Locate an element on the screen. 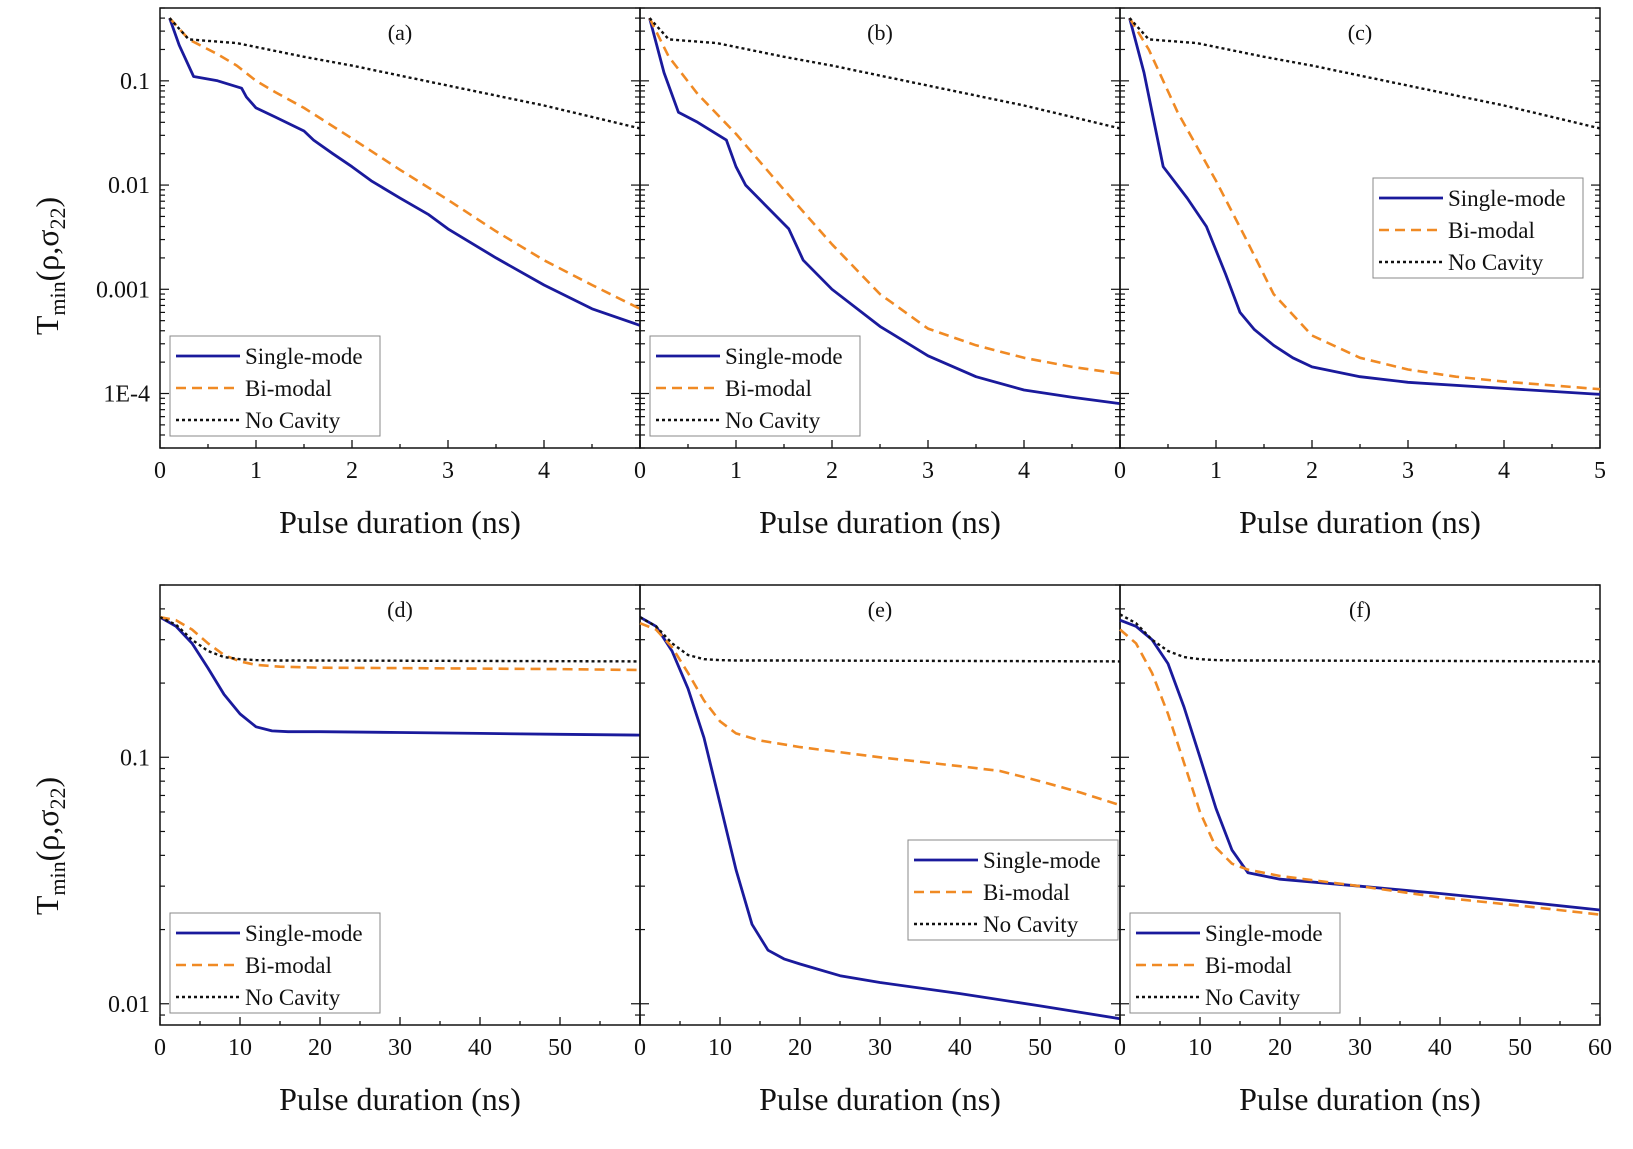 This screenshot has height=1149, width=1633. panel-letter: (c) is located at coordinates (1360, 32).